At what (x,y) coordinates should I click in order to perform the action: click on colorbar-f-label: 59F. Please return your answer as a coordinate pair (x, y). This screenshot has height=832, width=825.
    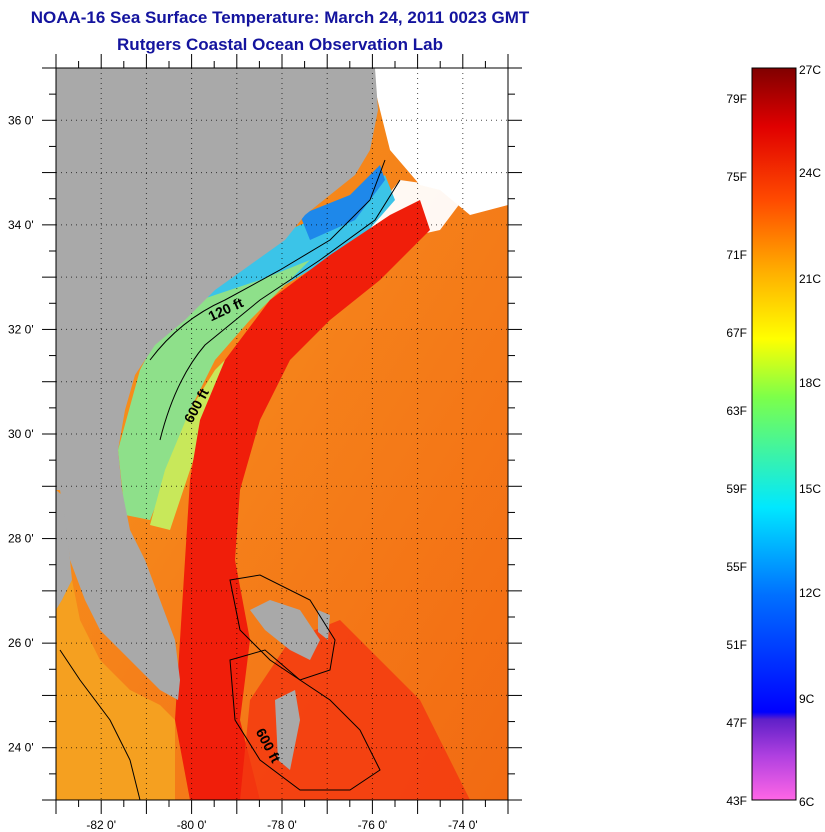
    Looking at the image, I should click on (736, 489).